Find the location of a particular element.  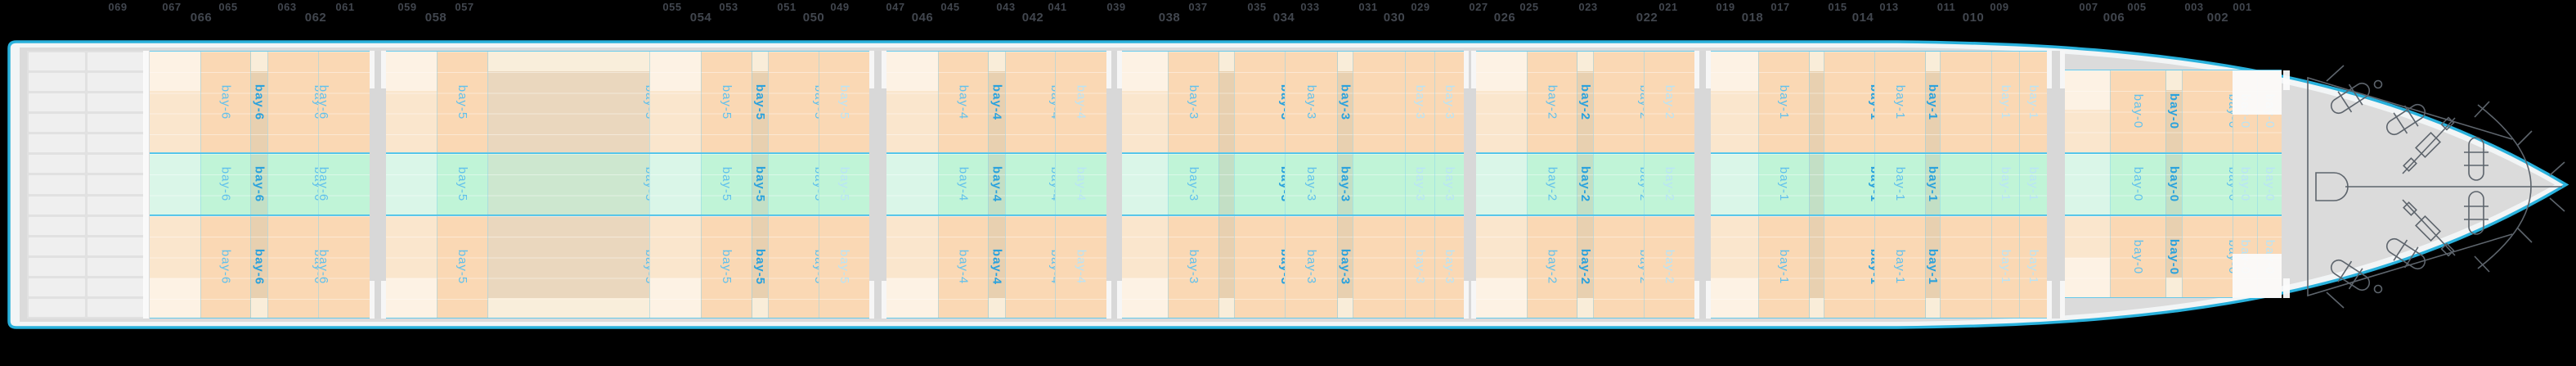

bay-band-bay-3-top: bay-3 bay-3 bay-3 bay-3 bay-3 bay-3 is located at coordinates (1293, 102).